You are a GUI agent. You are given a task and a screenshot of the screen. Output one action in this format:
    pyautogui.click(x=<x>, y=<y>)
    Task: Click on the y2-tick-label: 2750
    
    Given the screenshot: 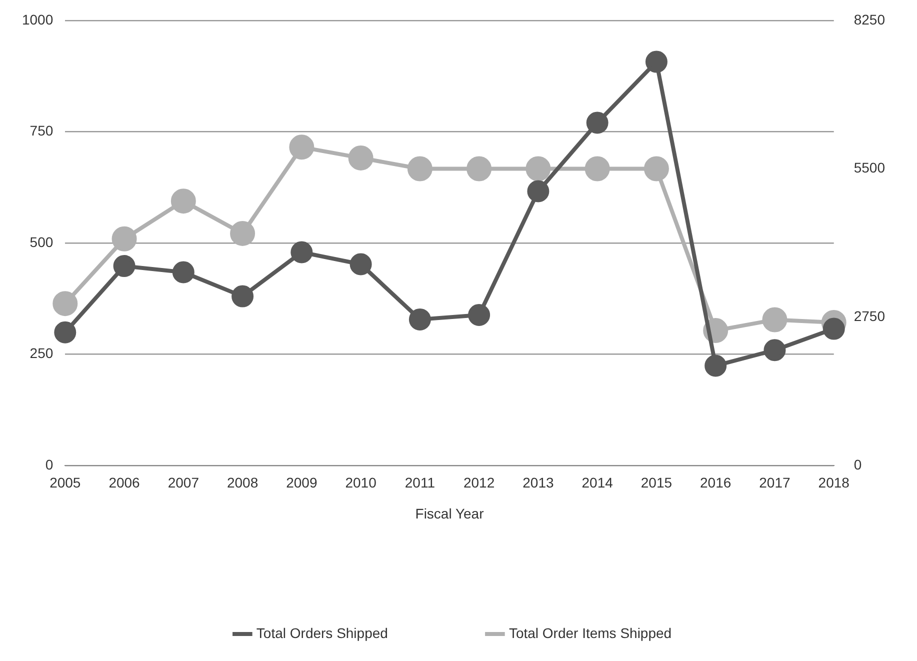 What is the action you would take?
    pyautogui.click(x=870, y=316)
    